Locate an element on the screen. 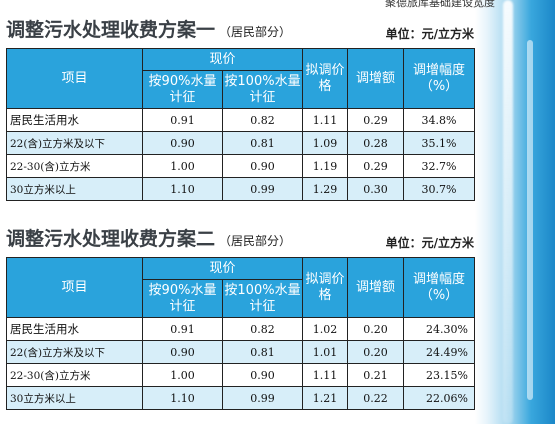 This screenshot has height=424, width=555. row-rate: 35.1% is located at coordinates (439, 143).